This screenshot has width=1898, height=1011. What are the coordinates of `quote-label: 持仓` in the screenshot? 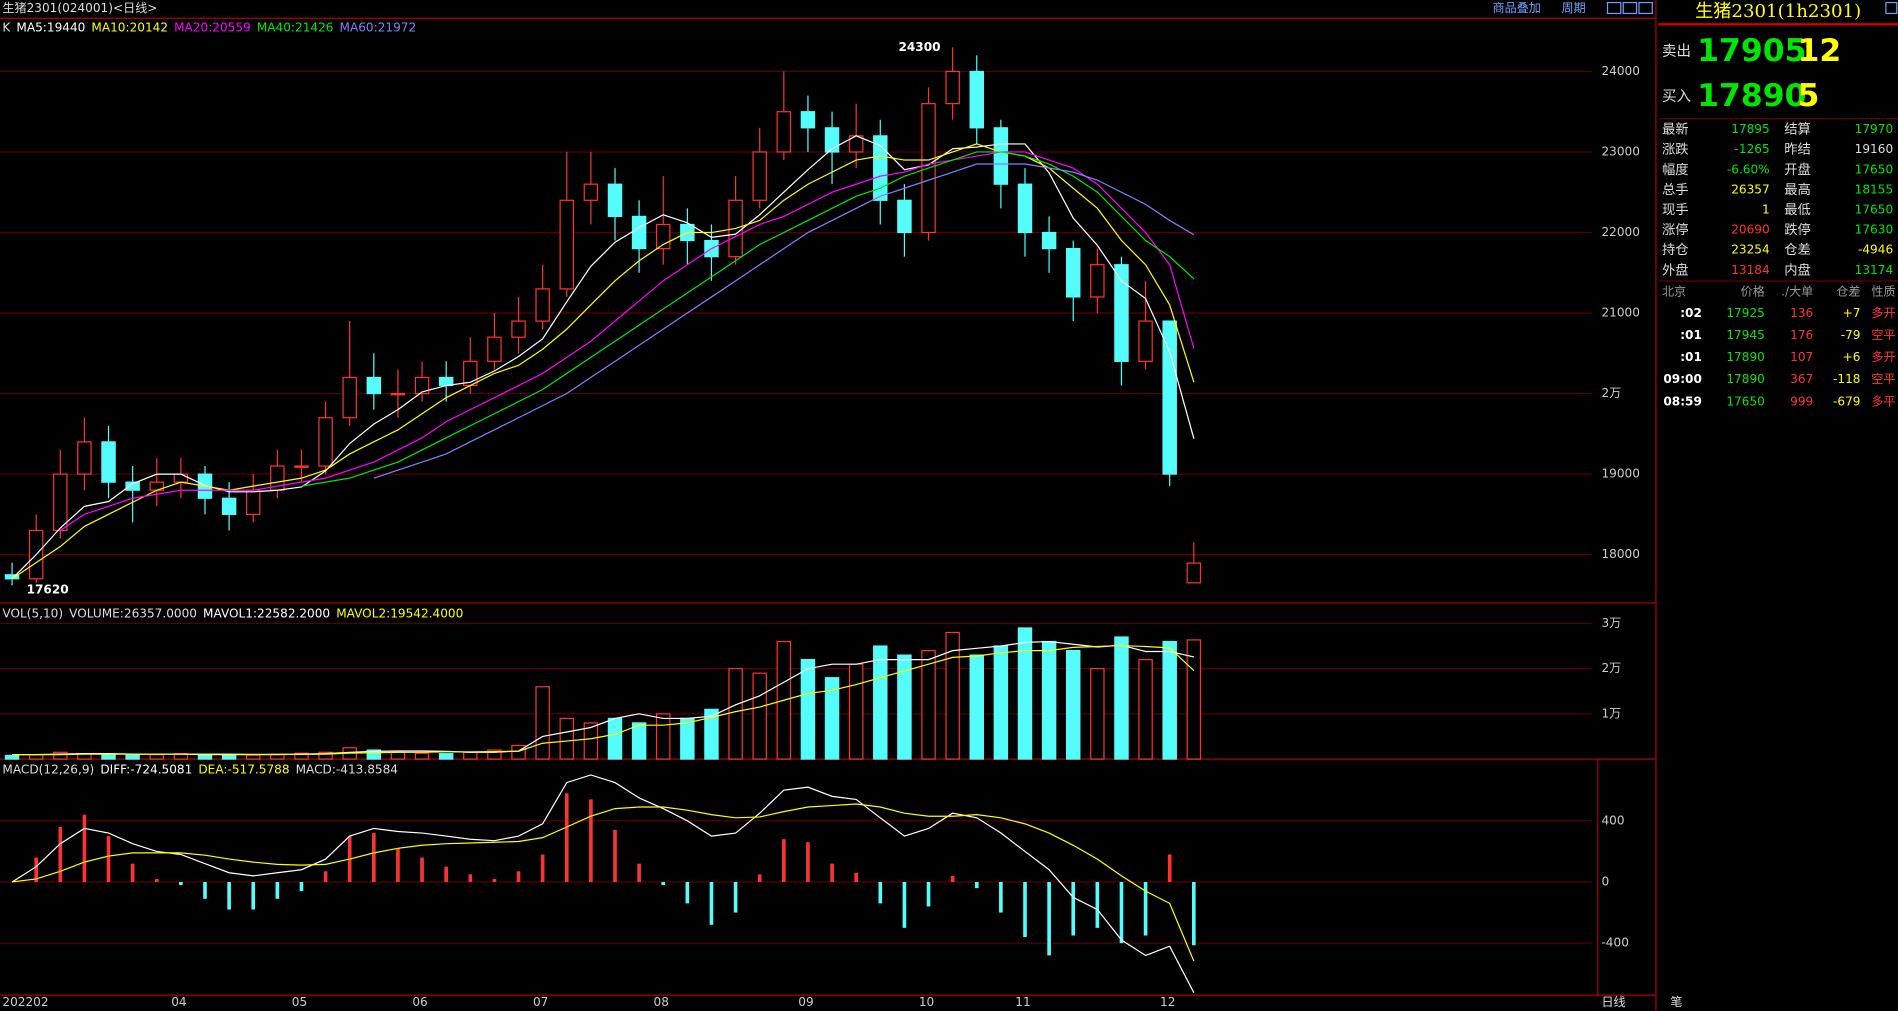 It's located at (1675, 250).